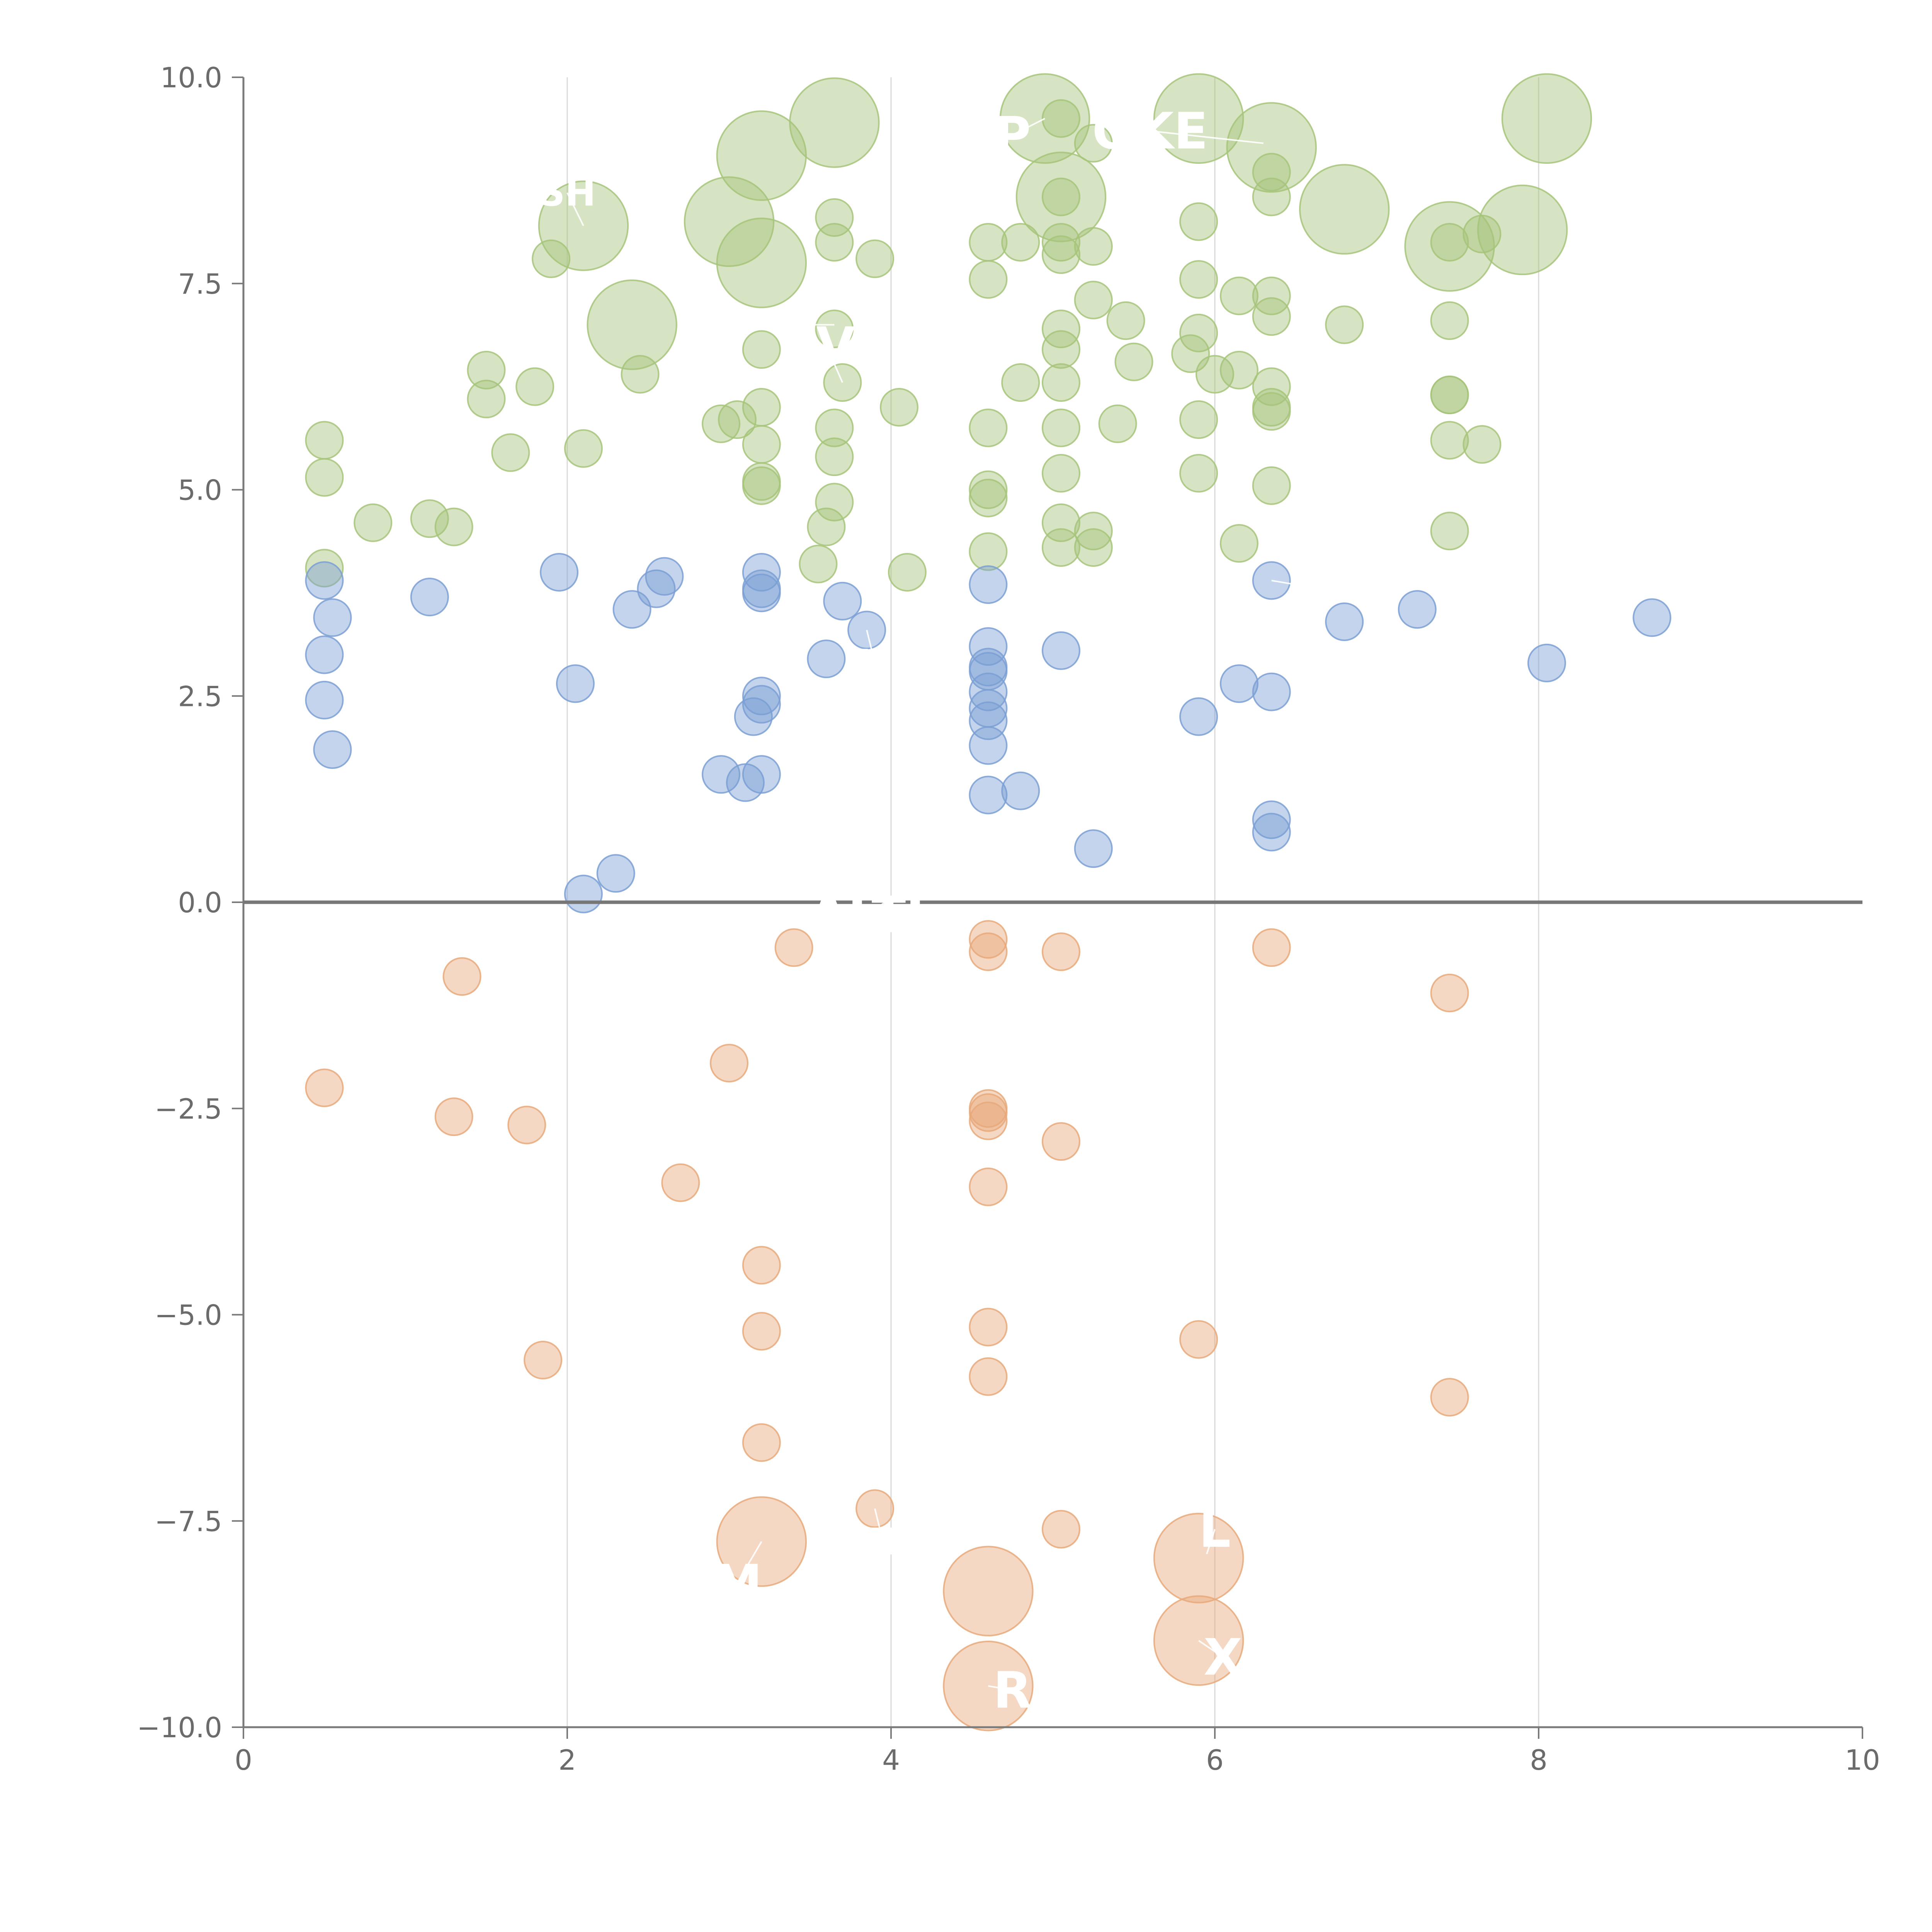  What do you see at coordinates (200, 696) in the screenshot?
I see `y-tick-label: 2.5` at bounding box center [200, 696].